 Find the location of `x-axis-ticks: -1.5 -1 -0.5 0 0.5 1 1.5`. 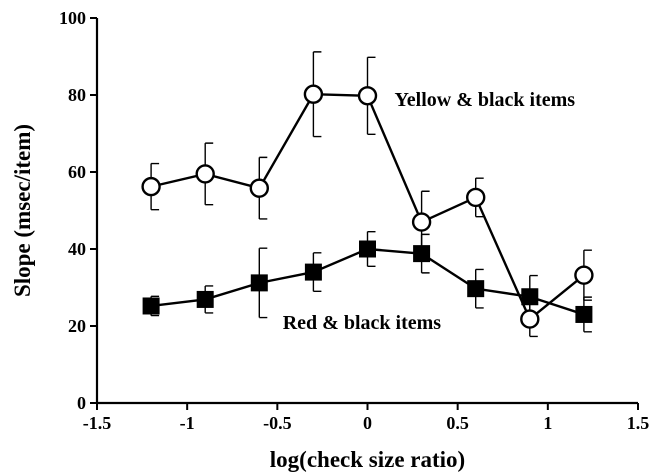

x-axis-ticks: -1.5 -1 -0.5 0 0.5 1 1.5 is located at coordinates (366, 418).